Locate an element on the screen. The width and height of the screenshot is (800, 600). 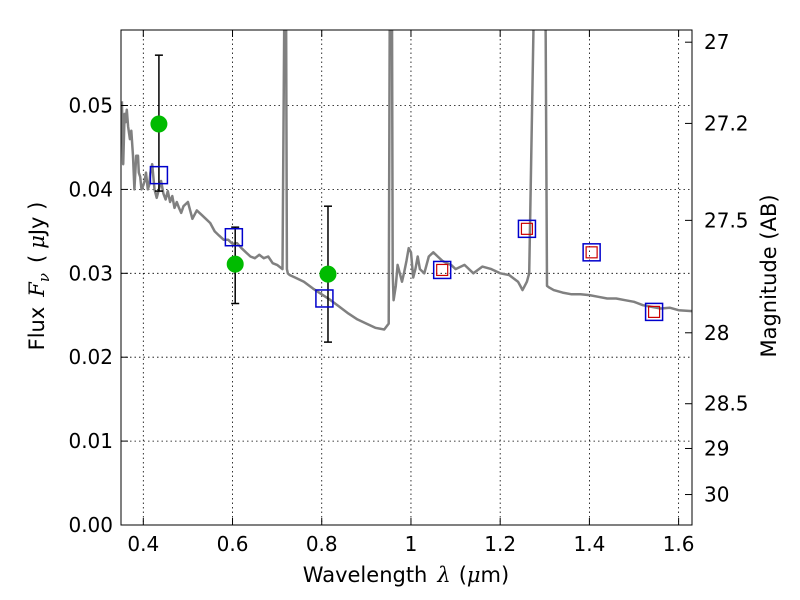
y-tick-label: 0.02 is located at coordinates (90, 357).